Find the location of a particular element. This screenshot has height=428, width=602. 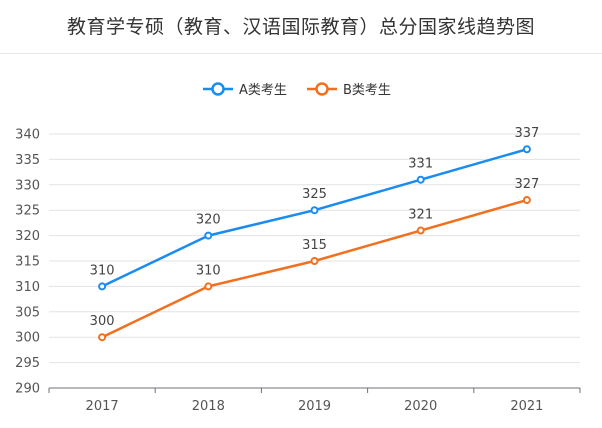

y-tick-label: 330 is located at coordinates (27, 185).